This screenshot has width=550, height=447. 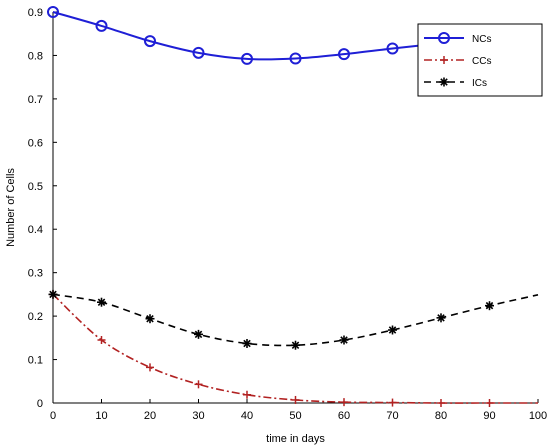 What do you see at coordinates (481, 39) in the screenshot?
I see `legend-label: NCs` at bounding box center [481, 39].